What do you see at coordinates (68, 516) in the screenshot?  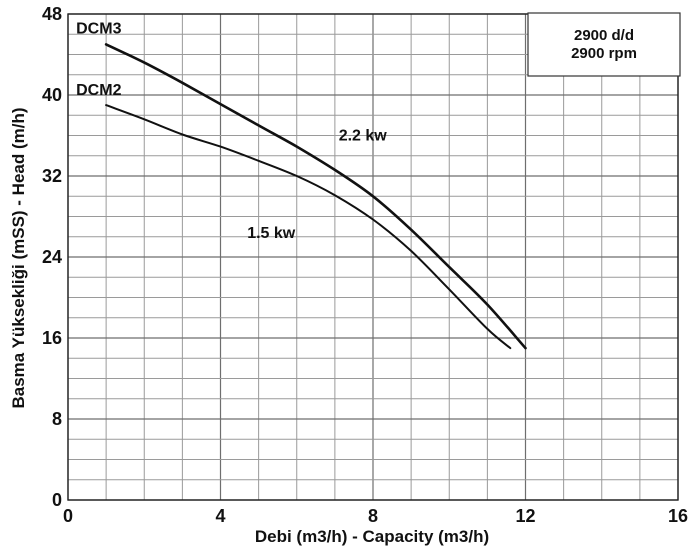 I see `x-tick-label: 0` at bounding box center [68, 516].